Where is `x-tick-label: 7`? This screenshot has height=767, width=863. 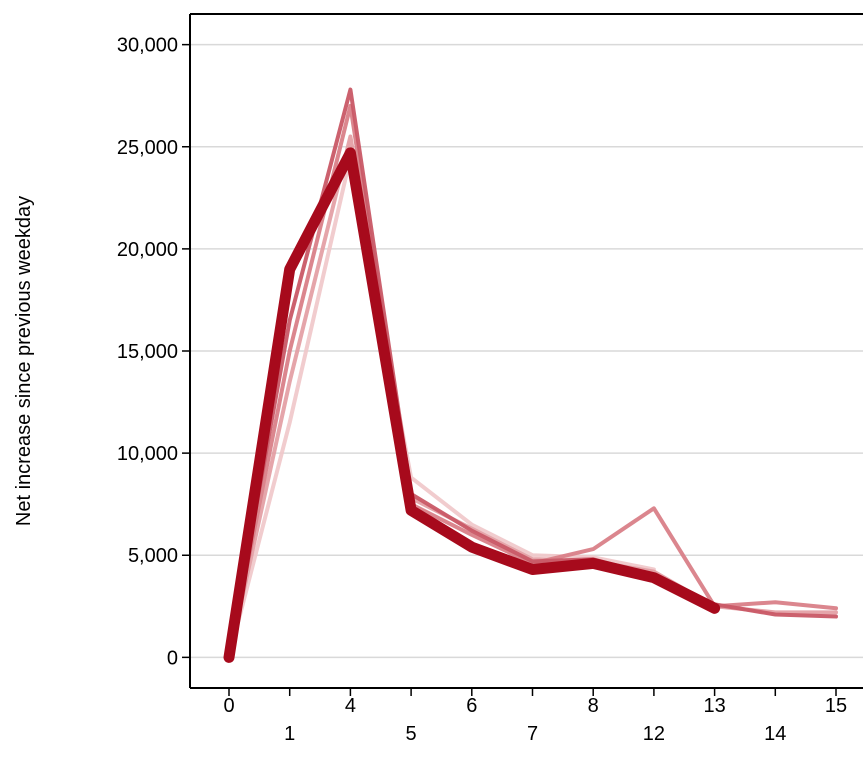 x-tick-label: 7 is located at coordinates (532, 734).